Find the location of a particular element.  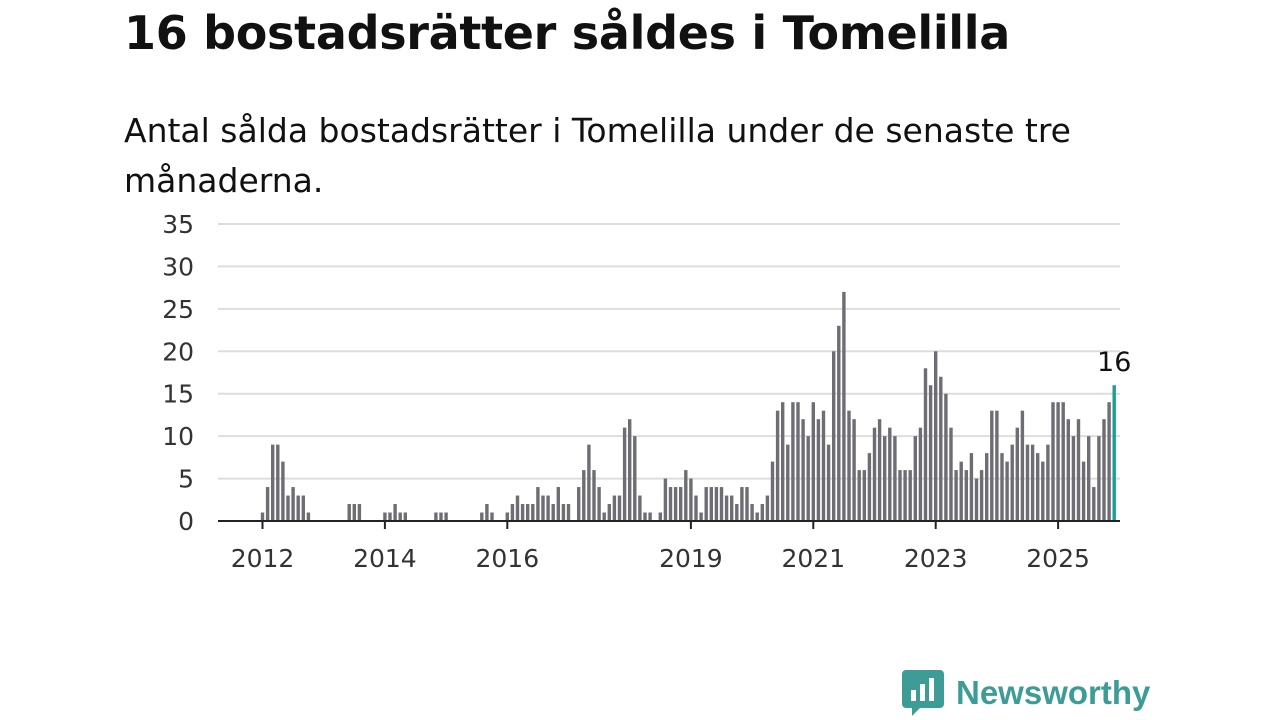

x-tick-label: 2021 is located at coordinates (813, 558).